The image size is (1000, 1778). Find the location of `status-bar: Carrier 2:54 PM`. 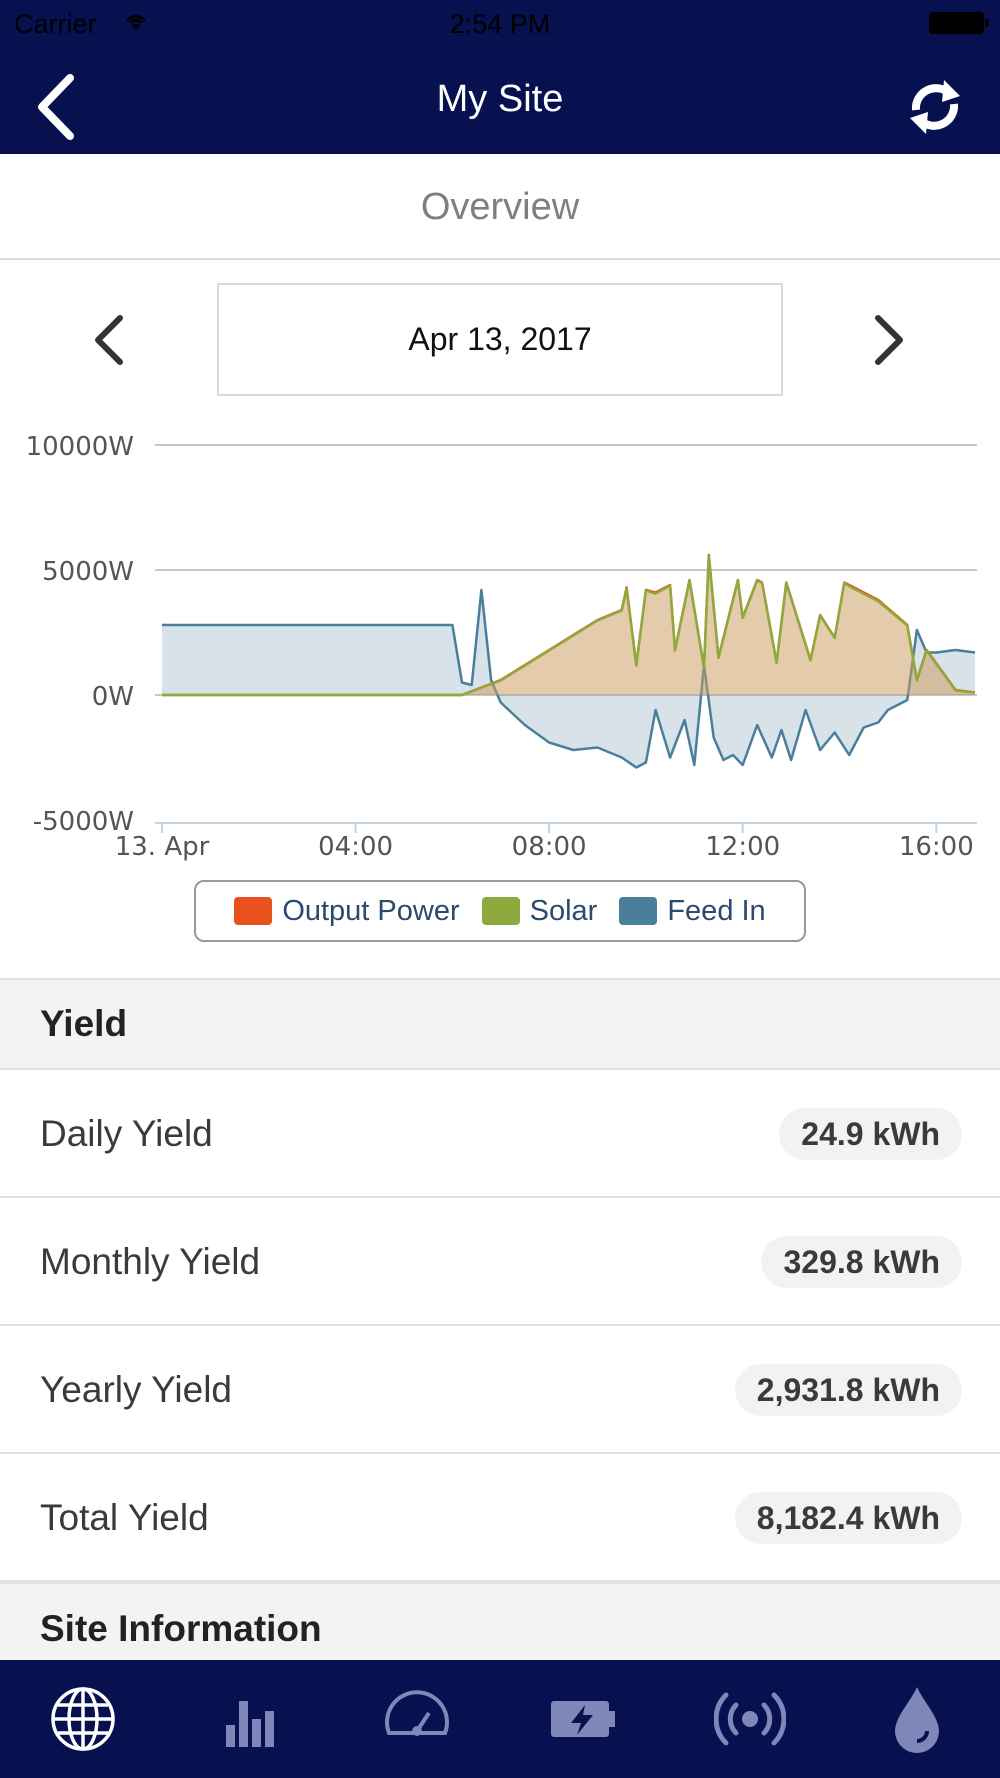

status-bar: Carrier 2:54 PM is located at coordinates (500, 23).